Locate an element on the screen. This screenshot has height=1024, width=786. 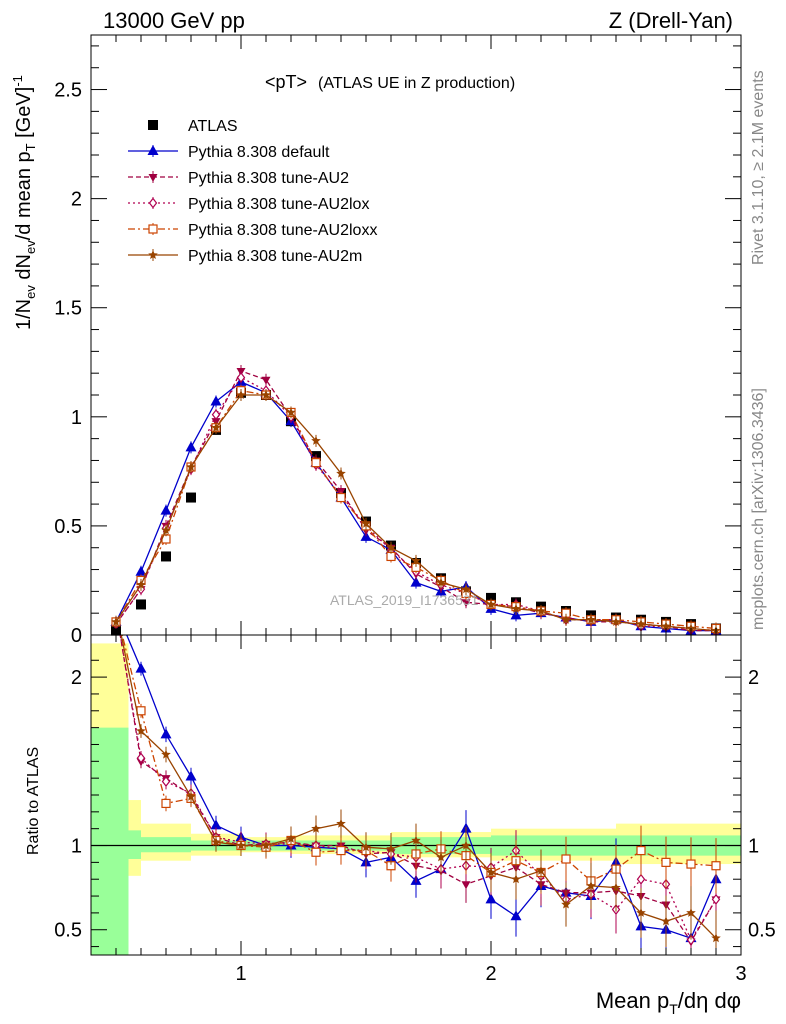
header-left: 13000 GeV pp is located at coordinates (174, 20).